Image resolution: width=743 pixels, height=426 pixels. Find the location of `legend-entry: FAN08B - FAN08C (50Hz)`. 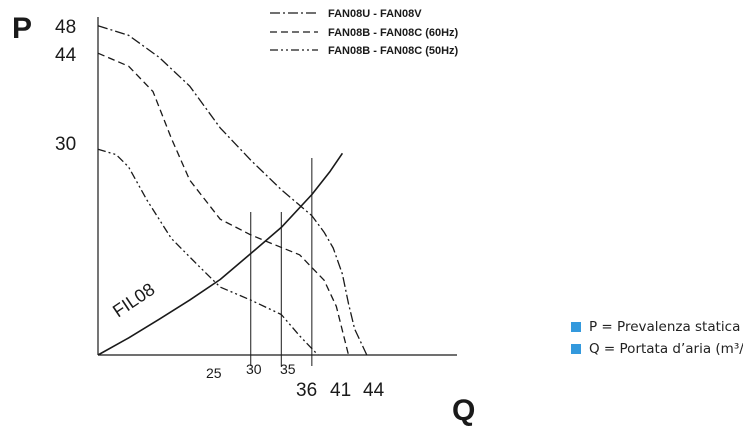

legend-entry: FAN08B - FAN08C (50Hz) is located at coordinates (393, 51).